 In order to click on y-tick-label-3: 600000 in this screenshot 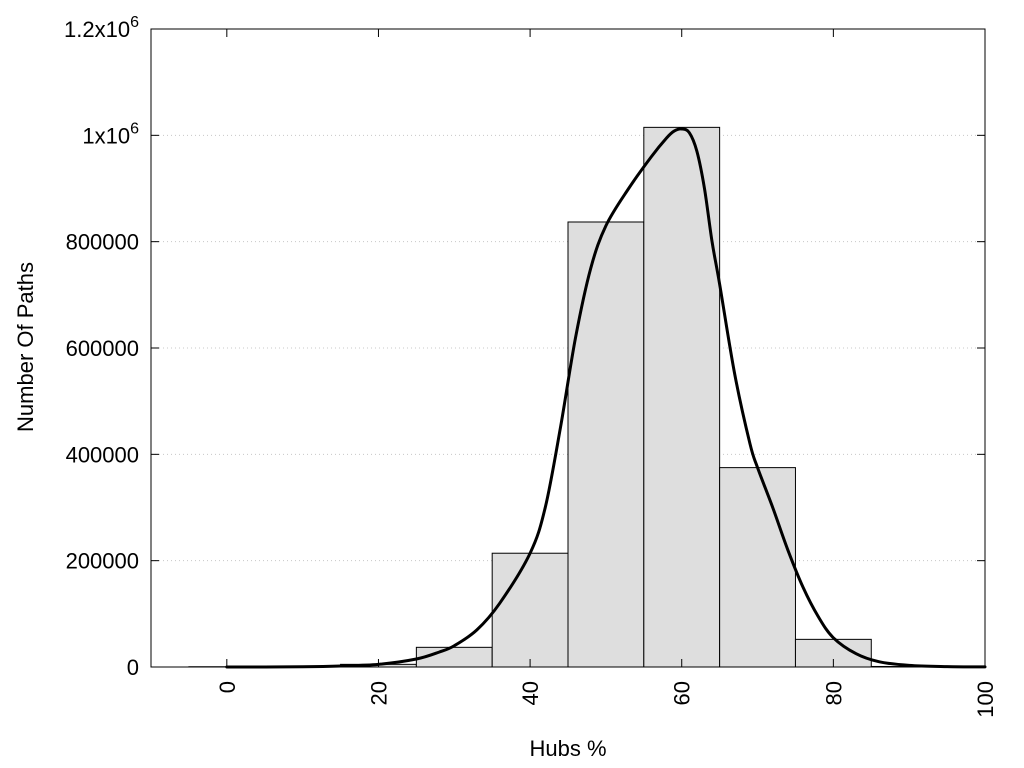, I will do `click(102, 348)`.